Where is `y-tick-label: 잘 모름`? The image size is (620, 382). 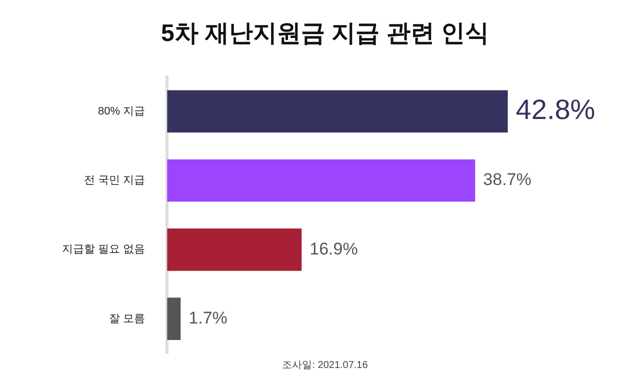
y-tick-label: 잘 모름 is located at coordinates (127, 318).